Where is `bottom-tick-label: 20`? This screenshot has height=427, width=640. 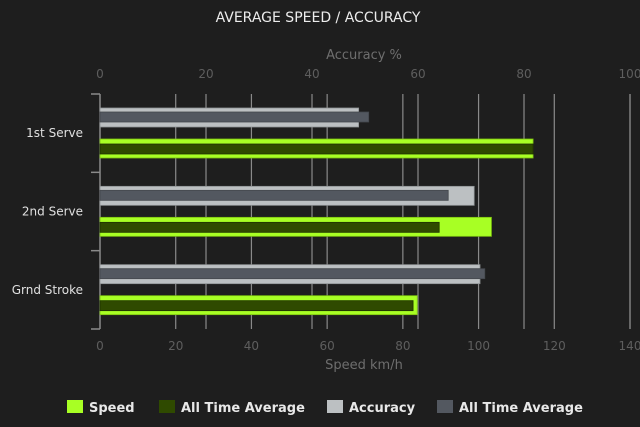
bottom-tick-label: 20 is located at coordinates (175, 346).